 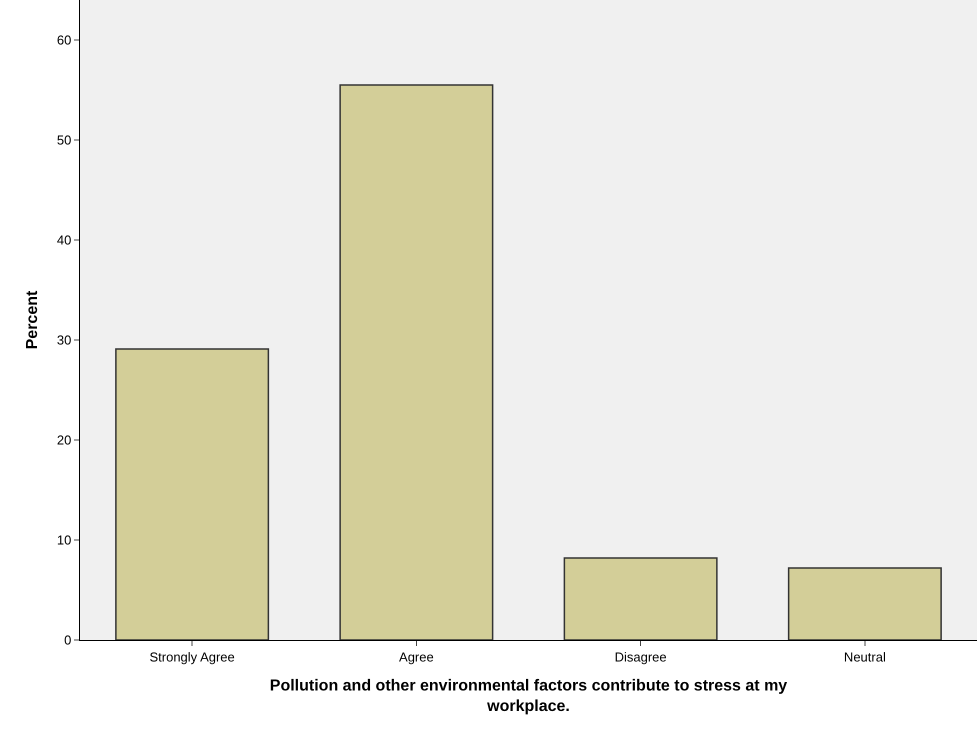 What do you see at coordinates (865, 657) in the screenshot?
I see `x-tick-label: Neutral` at bounding box center [865, 657].